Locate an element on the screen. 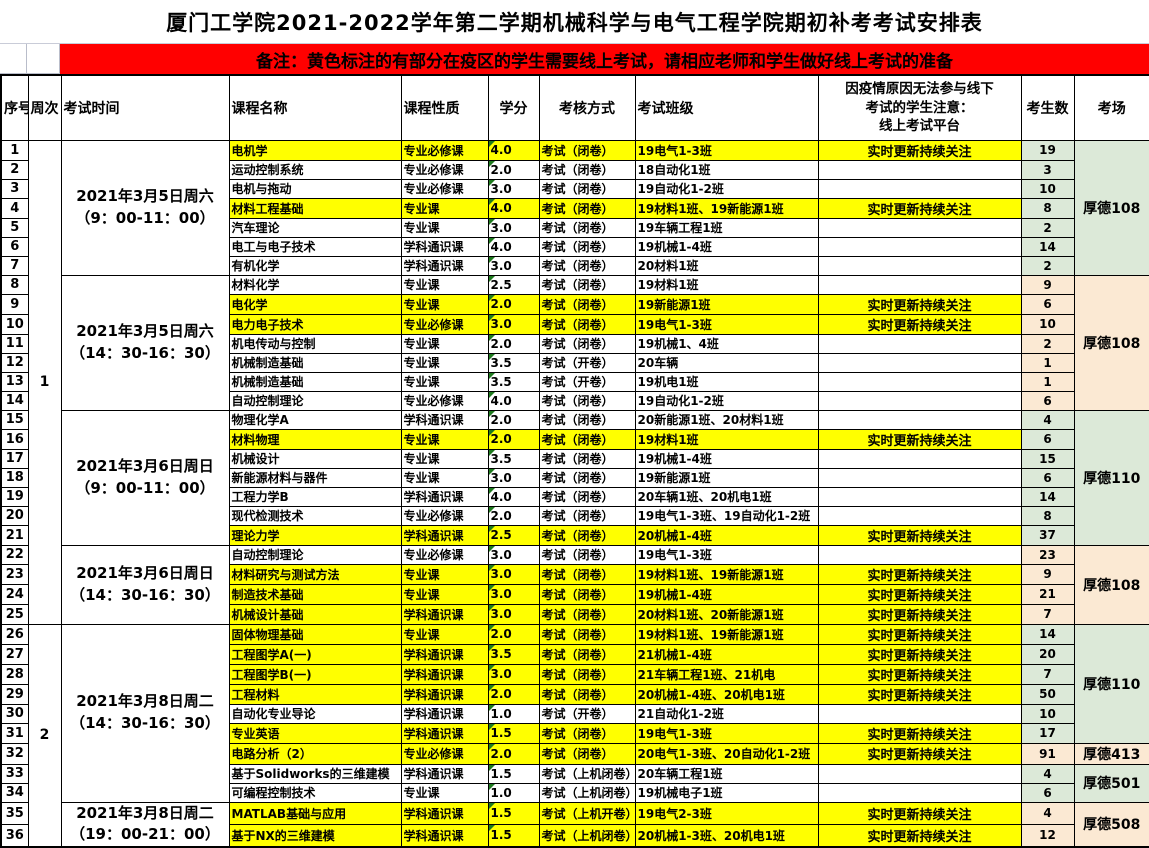 The width and height of the screenshot is (1149, 848). row-number-cell: 18 is located at coordinates (14, 477).